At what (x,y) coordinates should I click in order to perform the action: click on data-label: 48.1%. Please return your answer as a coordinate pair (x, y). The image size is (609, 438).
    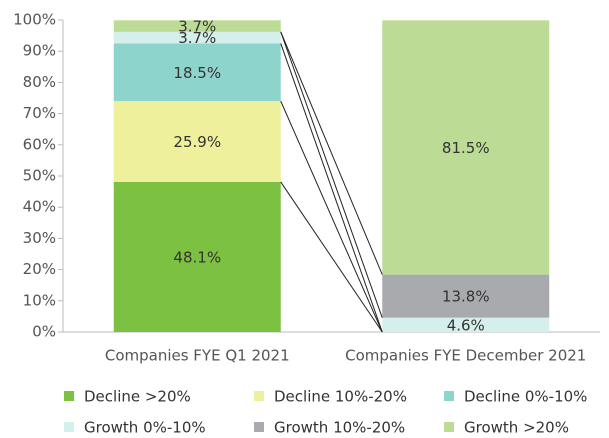
    Looking at the image, I should click on (197, 257).